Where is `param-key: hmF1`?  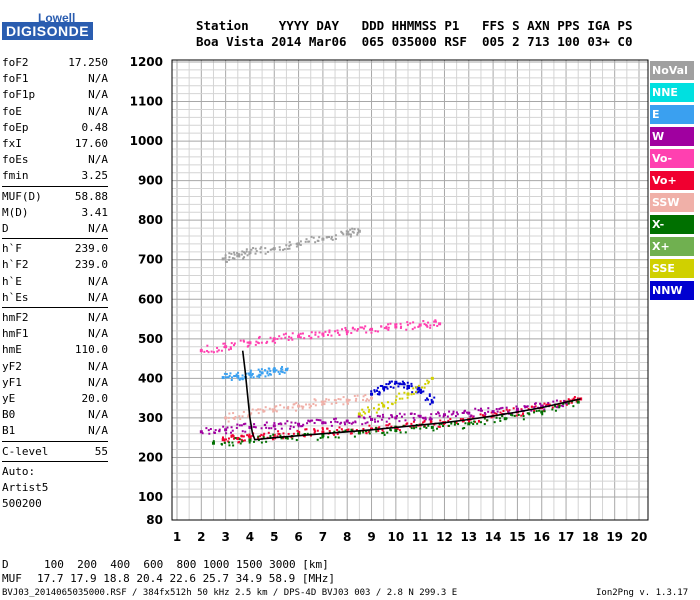
param-key: hmF1 is located at coordinates (15, 334).